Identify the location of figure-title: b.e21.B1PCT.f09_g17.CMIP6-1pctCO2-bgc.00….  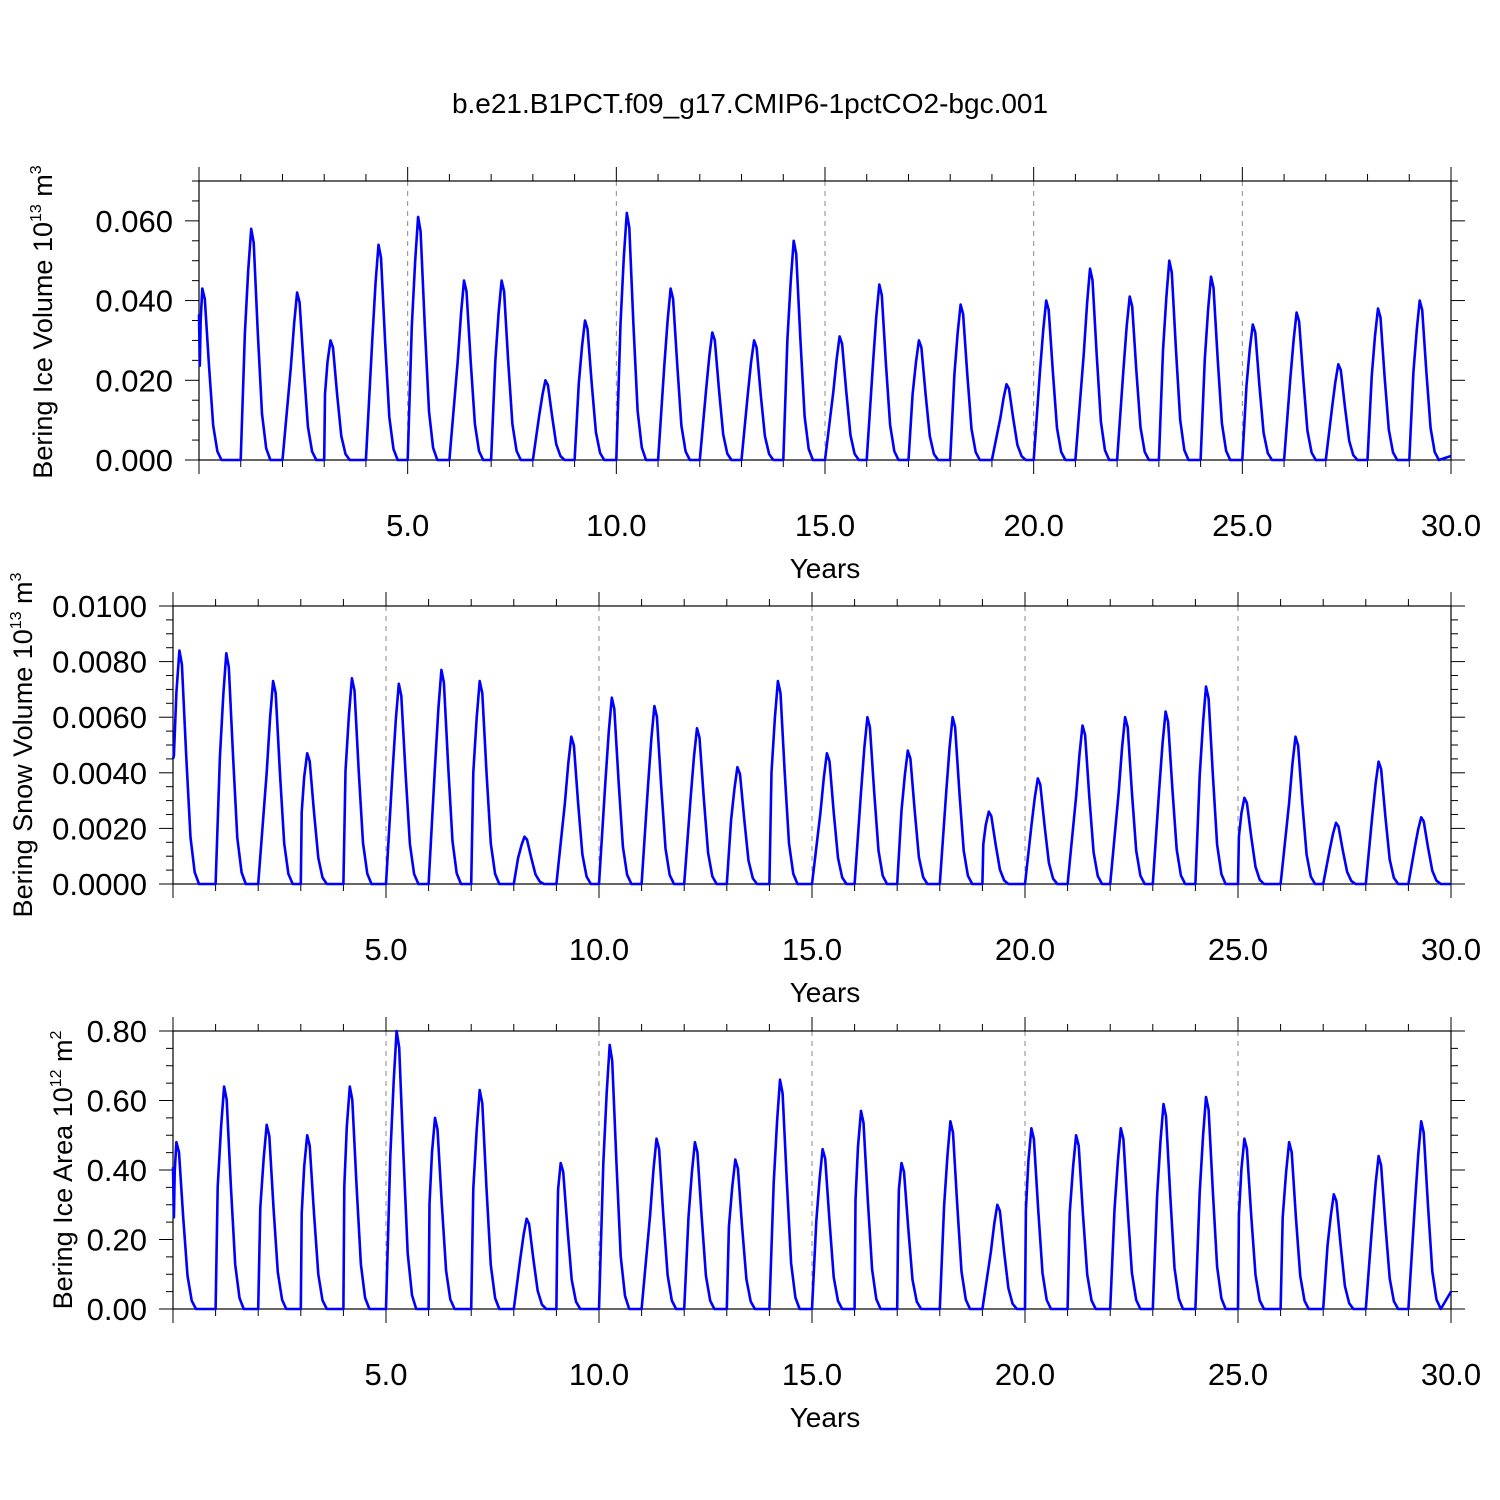
(750, 103).